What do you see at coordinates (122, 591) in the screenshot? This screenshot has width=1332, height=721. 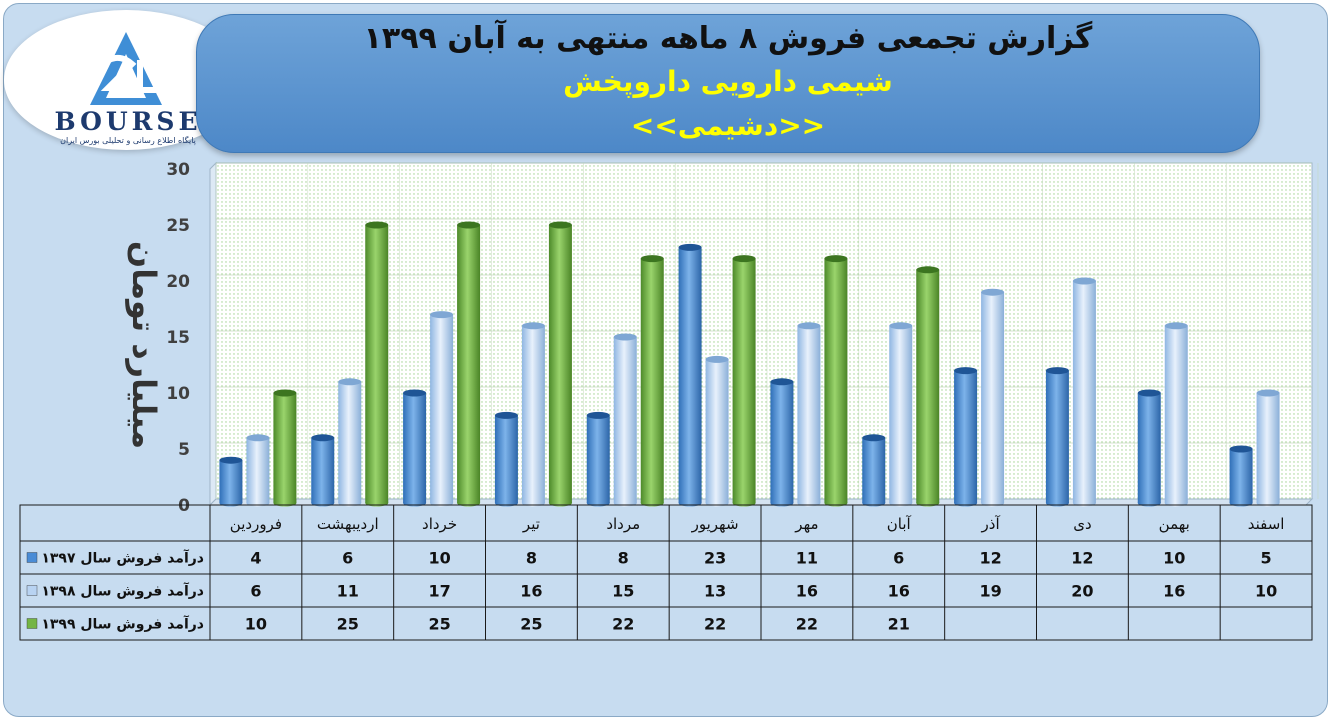 I see `legend-label: درآمد فروش سال ۱۳۹۸` at bounding box center [122, 591].